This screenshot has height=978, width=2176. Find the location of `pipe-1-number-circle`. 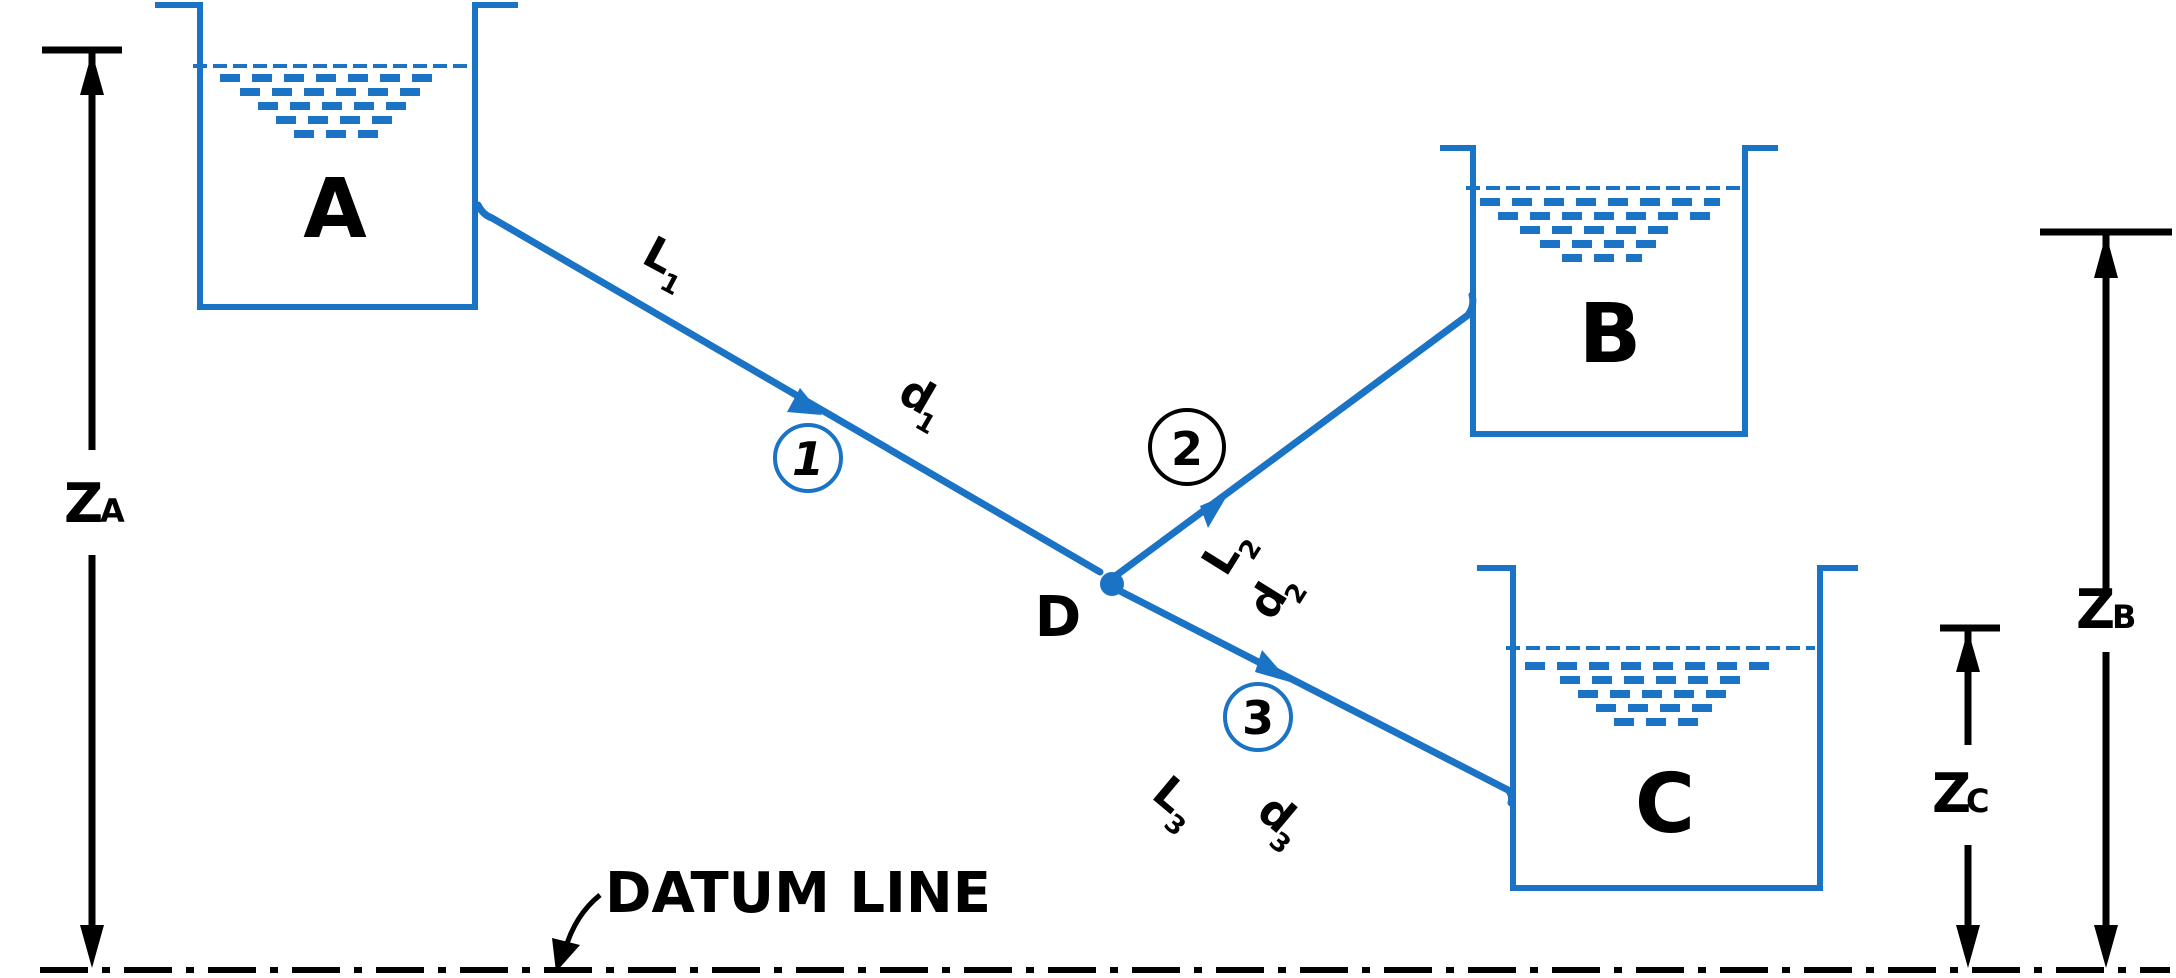

pipe-1-number-circle is located at coordinates (808, 458).